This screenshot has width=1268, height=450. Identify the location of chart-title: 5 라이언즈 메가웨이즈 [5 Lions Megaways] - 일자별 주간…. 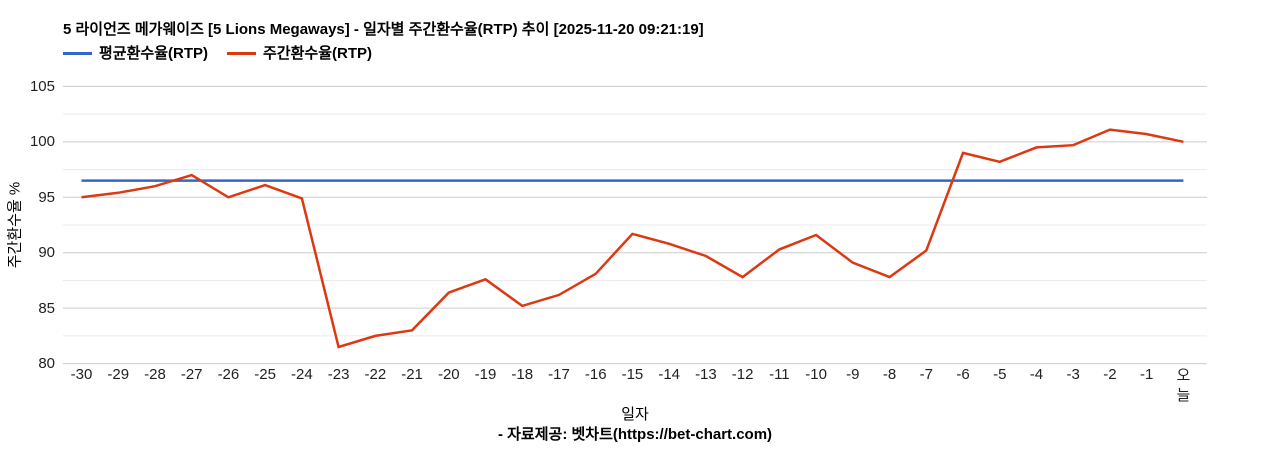
(383, 29).